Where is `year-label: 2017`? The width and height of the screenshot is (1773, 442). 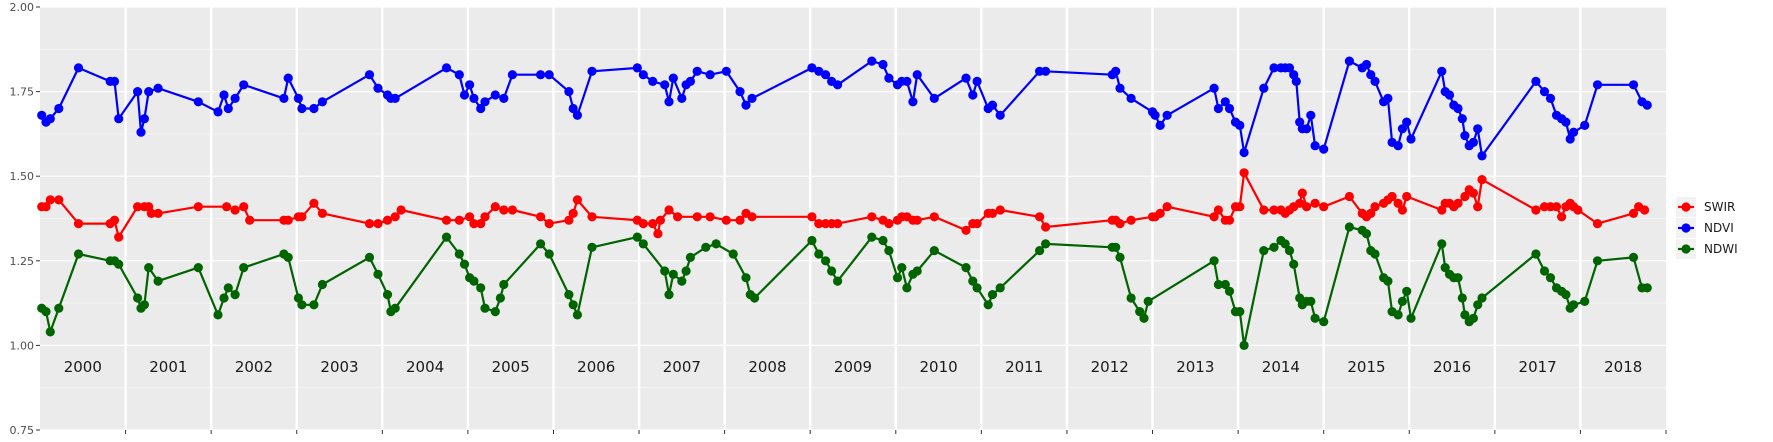
year-label: 2017 is located at coordinates (1538, 367).